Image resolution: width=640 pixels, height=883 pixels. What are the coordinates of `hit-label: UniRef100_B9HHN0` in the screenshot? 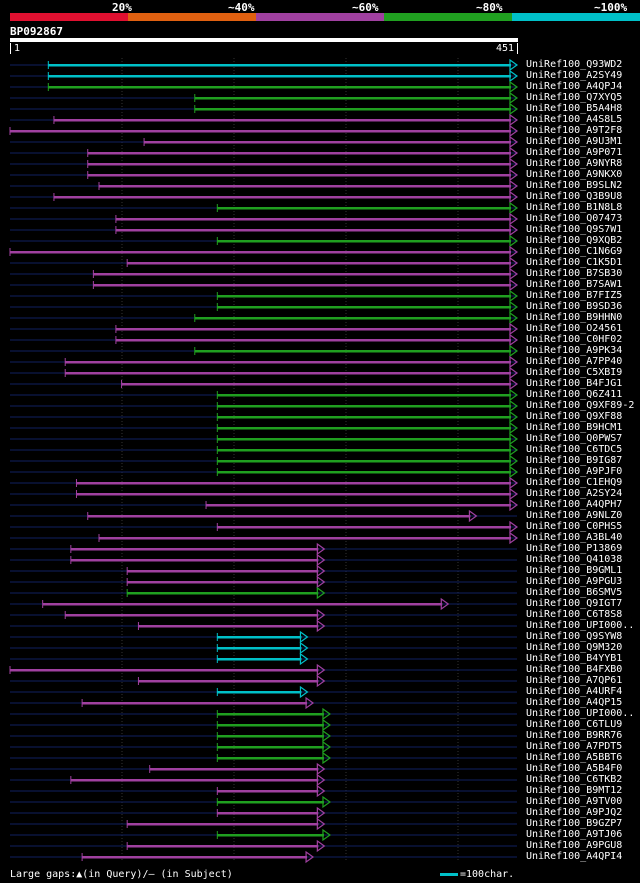 It's located at (574, 317).